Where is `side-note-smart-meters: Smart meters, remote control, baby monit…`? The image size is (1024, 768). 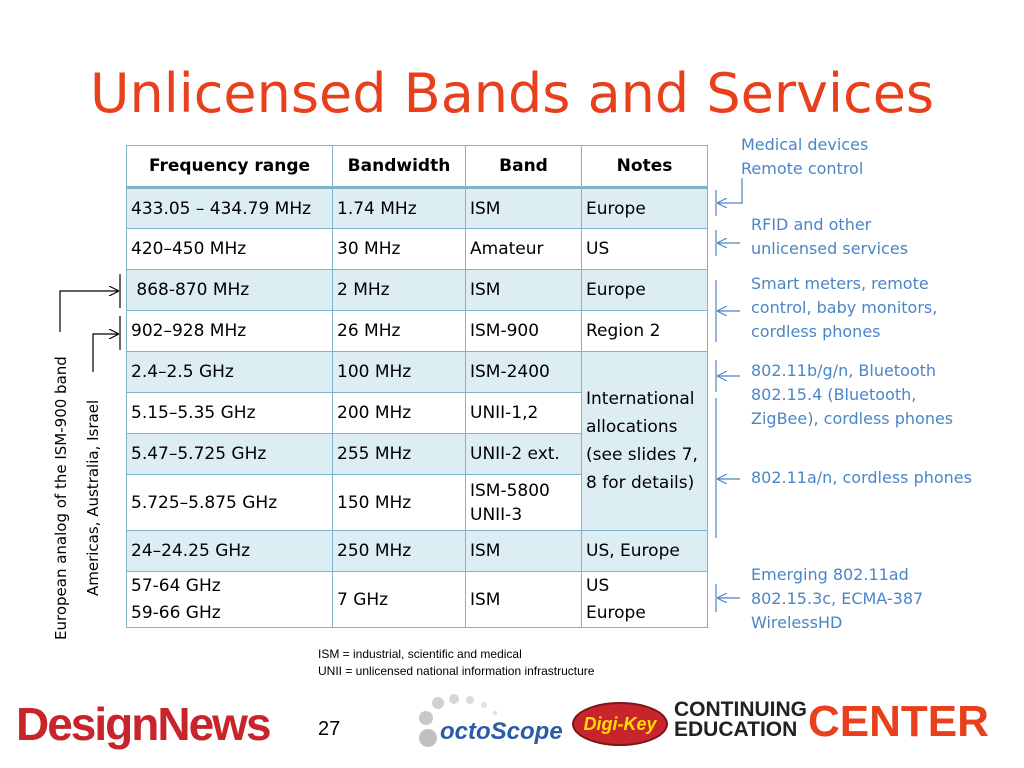
side-note-smart-meters: Smart meters, remote control, baby monit… is located at coordinates (844, 307).